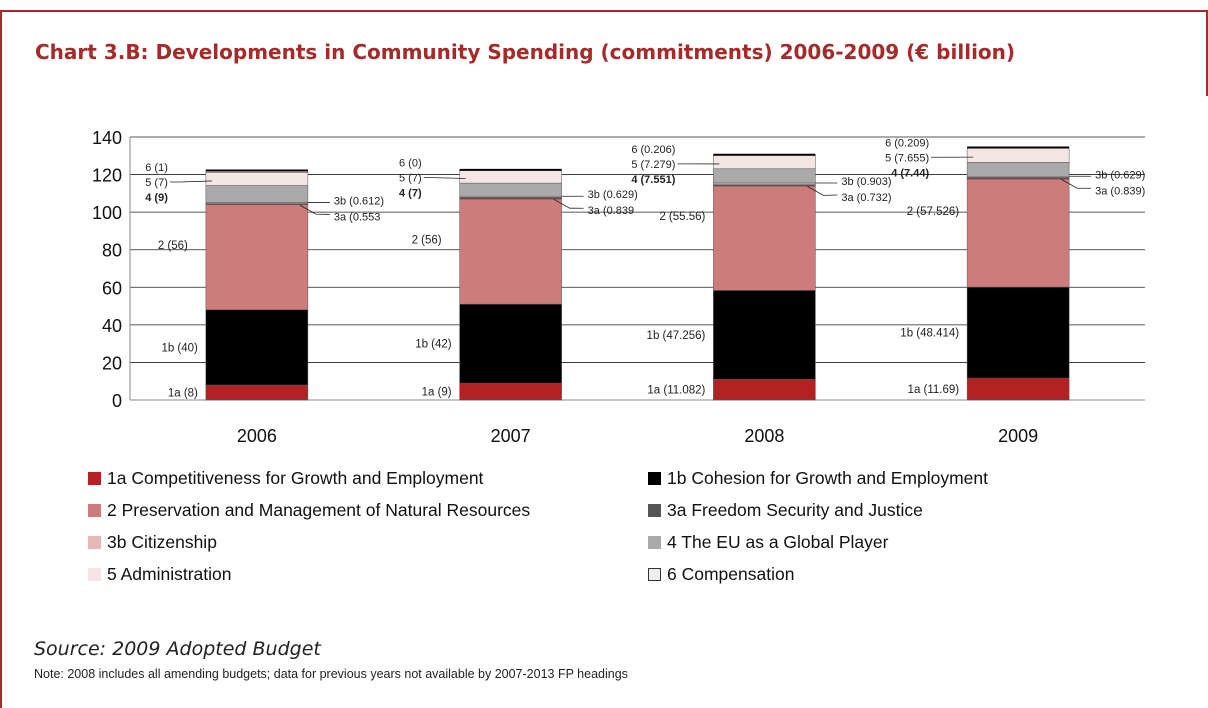 Image resolution: width=1208 pixels, height=708 pixels. I want to click on legend-label-1b: 1b Cohesion for Growth and Employment, so click(827, 478).